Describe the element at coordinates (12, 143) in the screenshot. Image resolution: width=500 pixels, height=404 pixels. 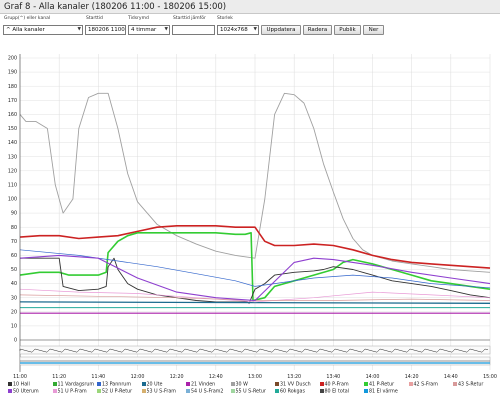
I see `y-tick-label: 140` at that location.